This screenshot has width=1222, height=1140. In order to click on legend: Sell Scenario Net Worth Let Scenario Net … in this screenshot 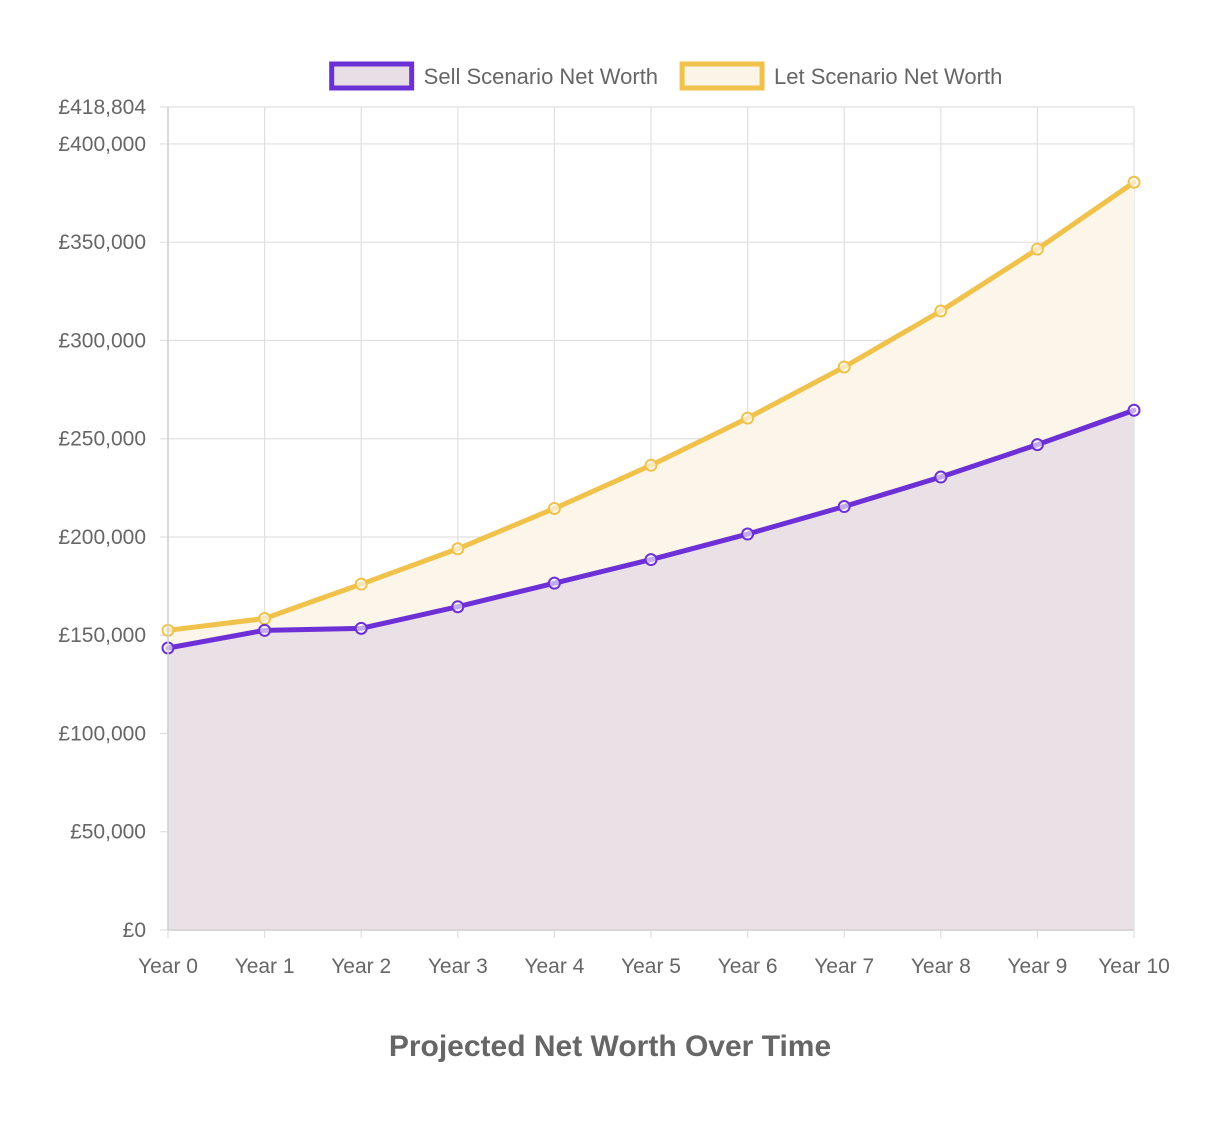, I will do `click(666, 76)`.